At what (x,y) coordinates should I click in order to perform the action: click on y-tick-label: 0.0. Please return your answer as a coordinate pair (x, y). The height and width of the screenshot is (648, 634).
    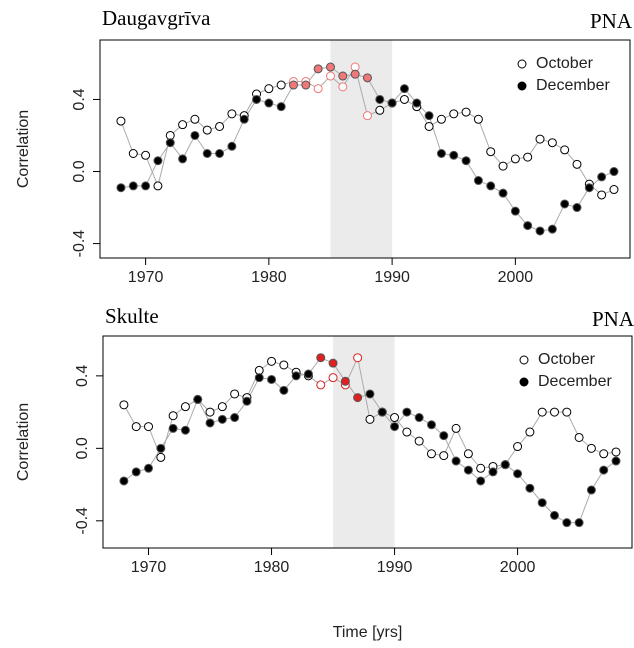
    Looking at the image, I should click on (79, 171).